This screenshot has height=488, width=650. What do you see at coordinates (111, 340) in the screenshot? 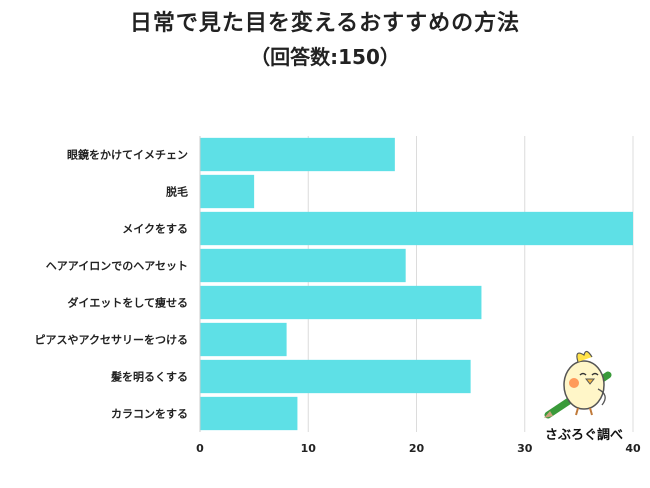
I see `category-label: ピアスやアクセサリーをつける` at bounding box center [111, 340].